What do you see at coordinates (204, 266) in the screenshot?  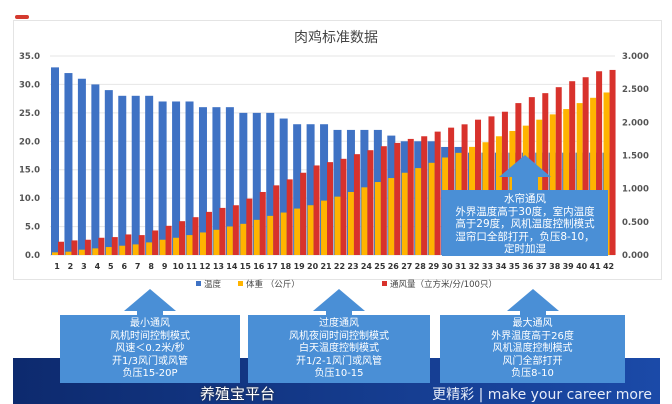 I see `x-tick: 12` at bounding box center [204, 266].